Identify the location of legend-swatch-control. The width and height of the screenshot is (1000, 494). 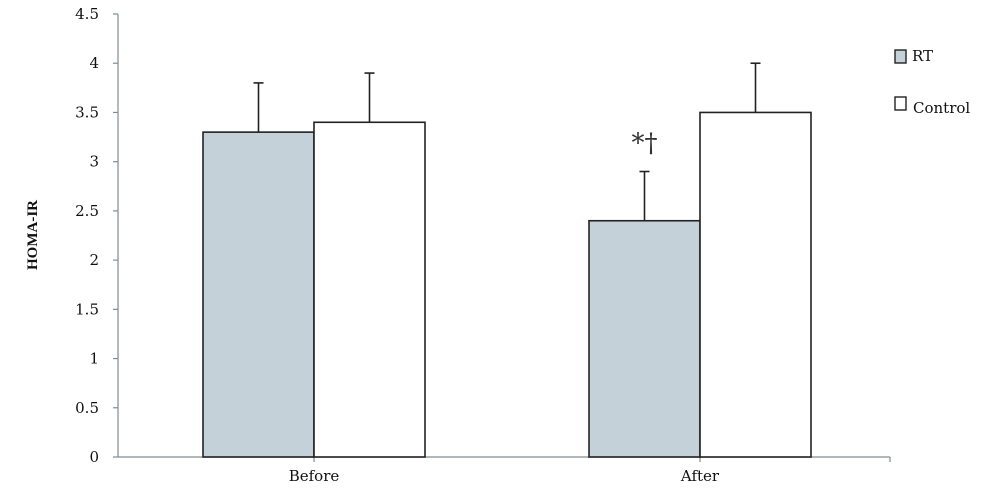
(900, 103).